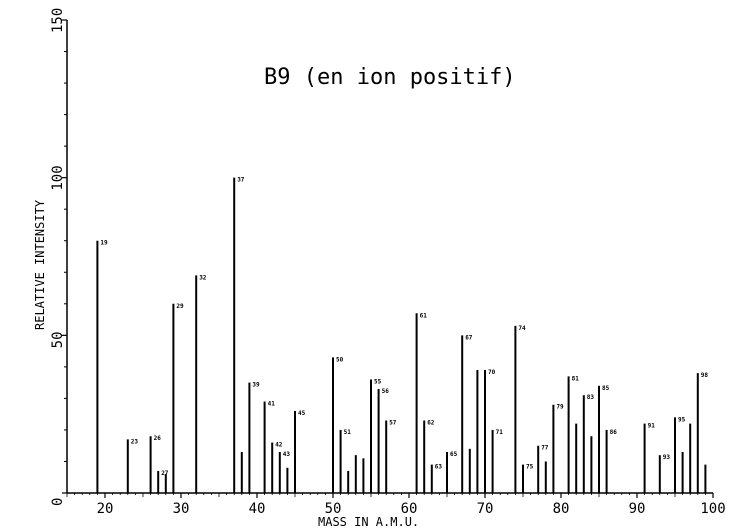  What do you see at coordinates (340, 359) in the screenshot?
I see `peak-label-50: 50` at bounding box center [340, 359].